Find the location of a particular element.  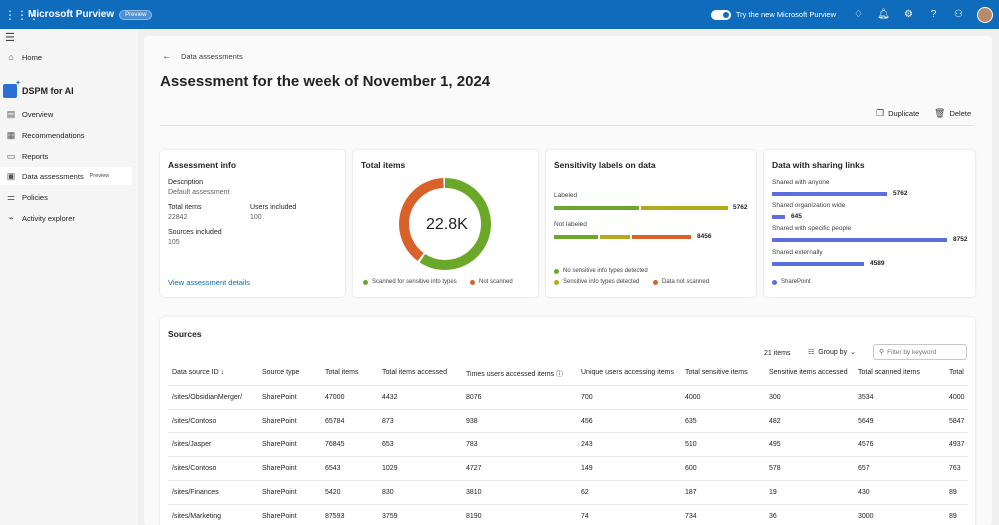

back-arrow-icon: ← is located at coordinates (167, 56).